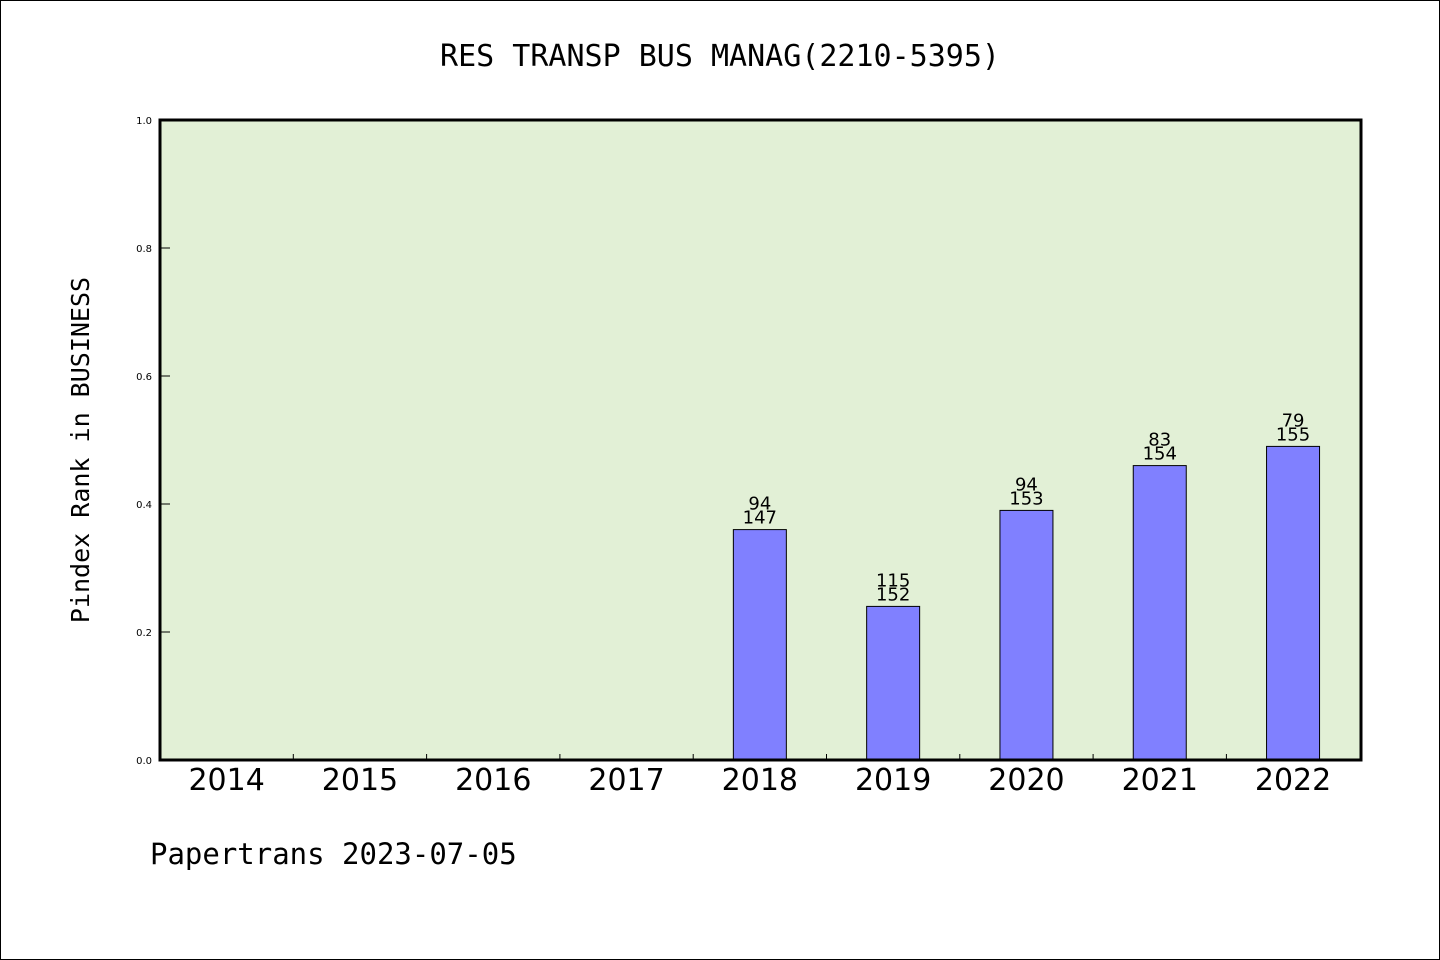  What do you see at coordinates (1293, 780) in the screenshot?
I see `x-tick-label: 2022` at bounding box center [1293, 780].